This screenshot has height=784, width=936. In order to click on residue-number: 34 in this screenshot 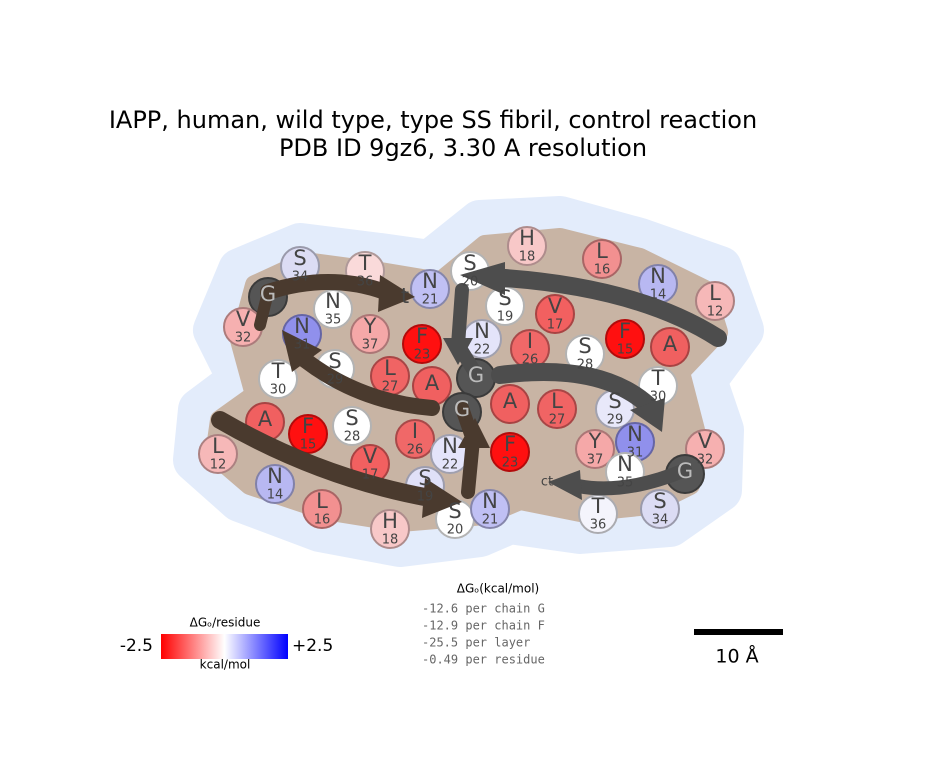, I will do `click(300, 277)`.